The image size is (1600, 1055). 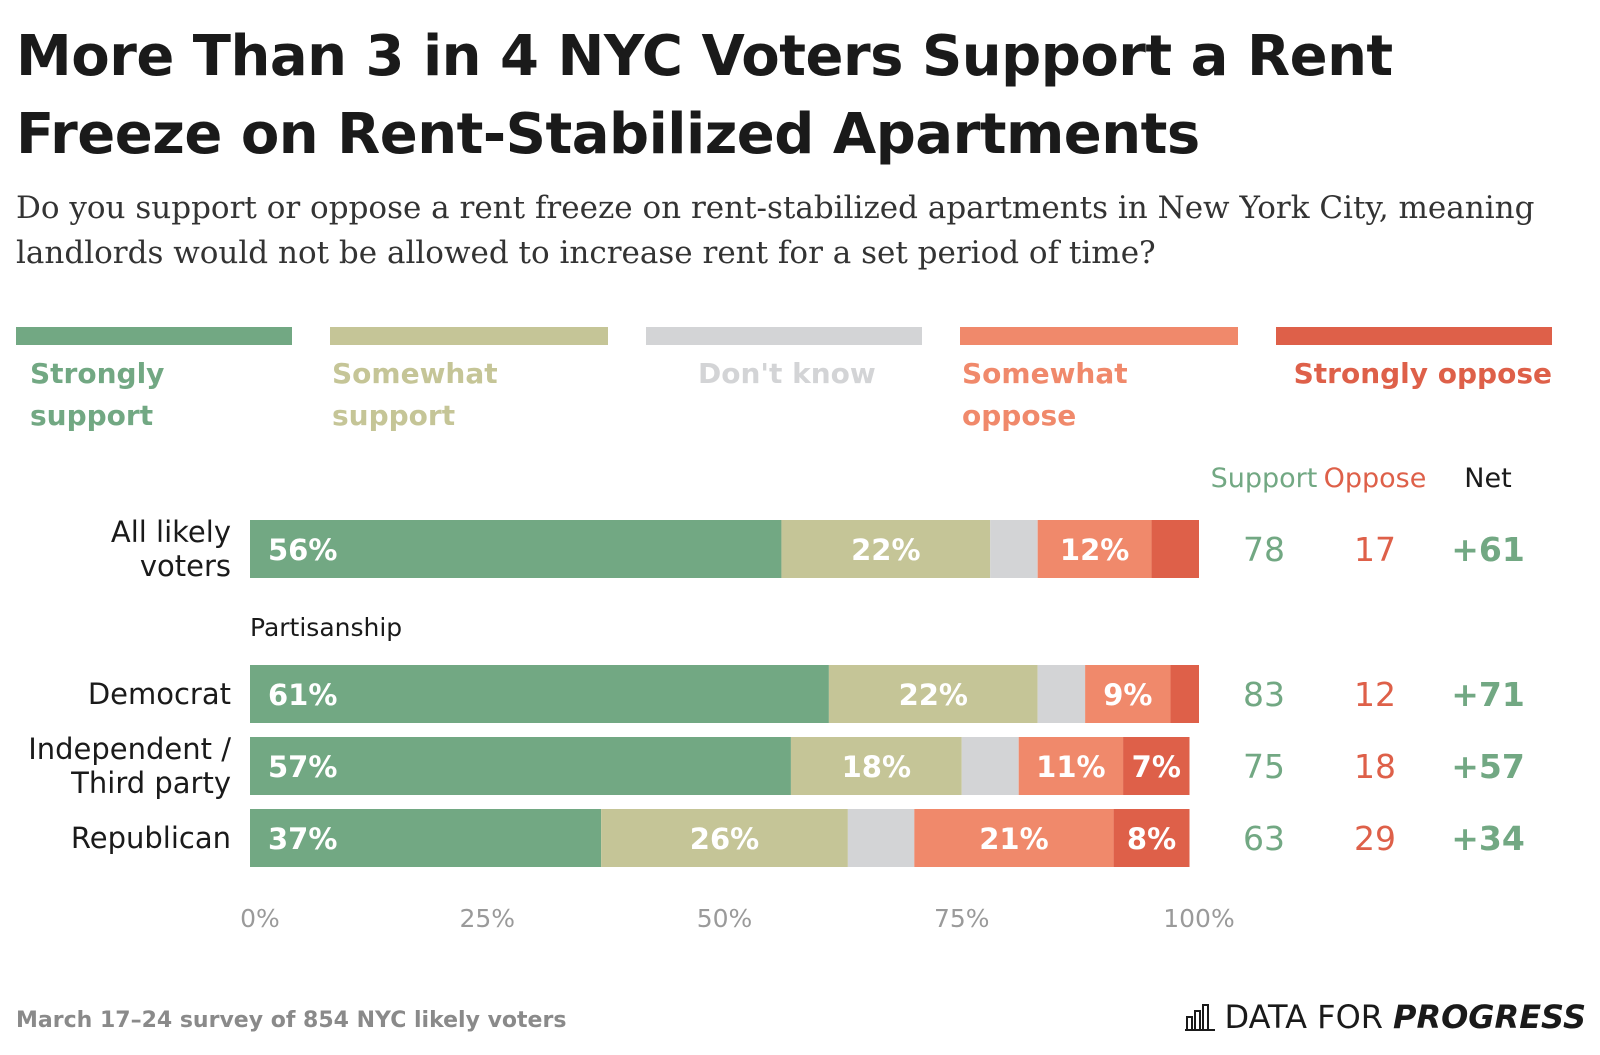 I want to click on x-tick-2: 50%, so click(x=725, y=918).